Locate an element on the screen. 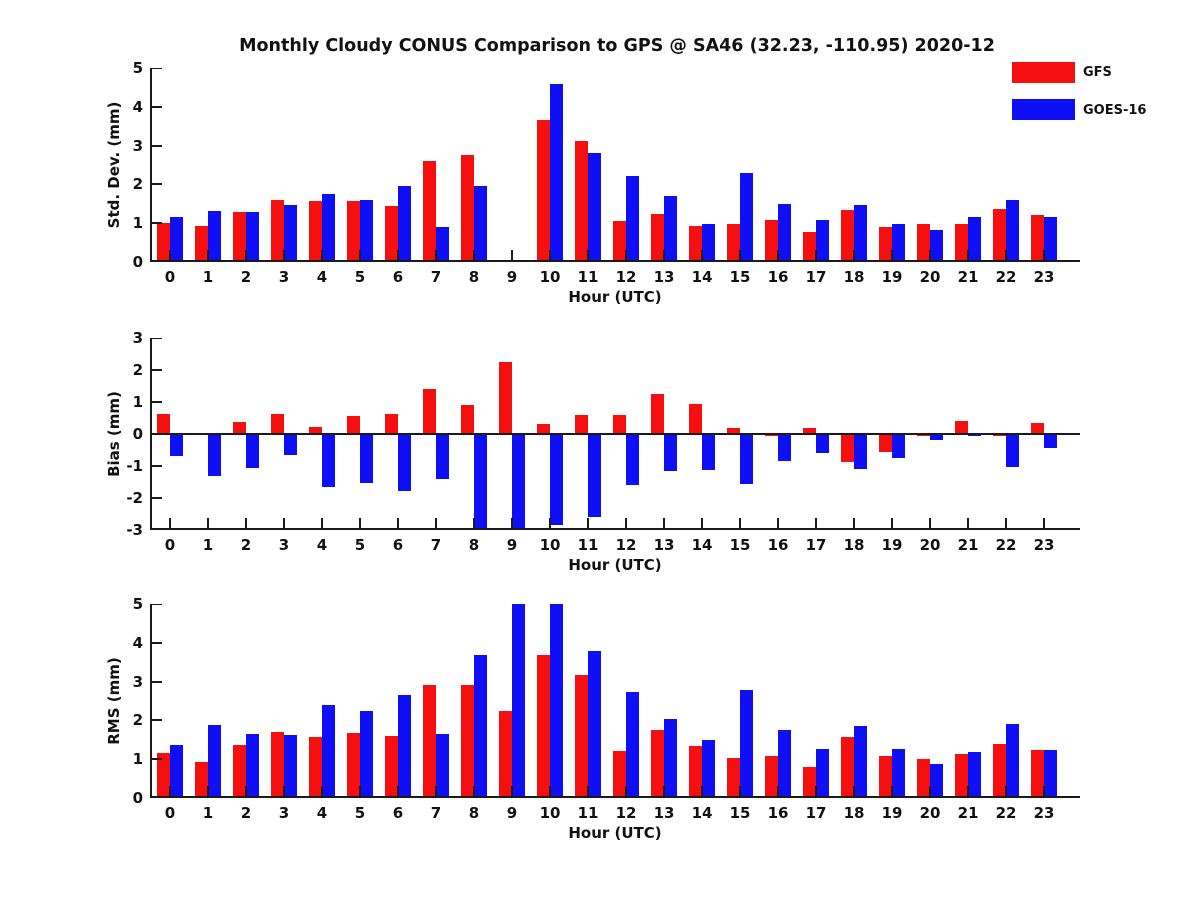  x-tick-label: 12 is located at coordinates (626, 813).